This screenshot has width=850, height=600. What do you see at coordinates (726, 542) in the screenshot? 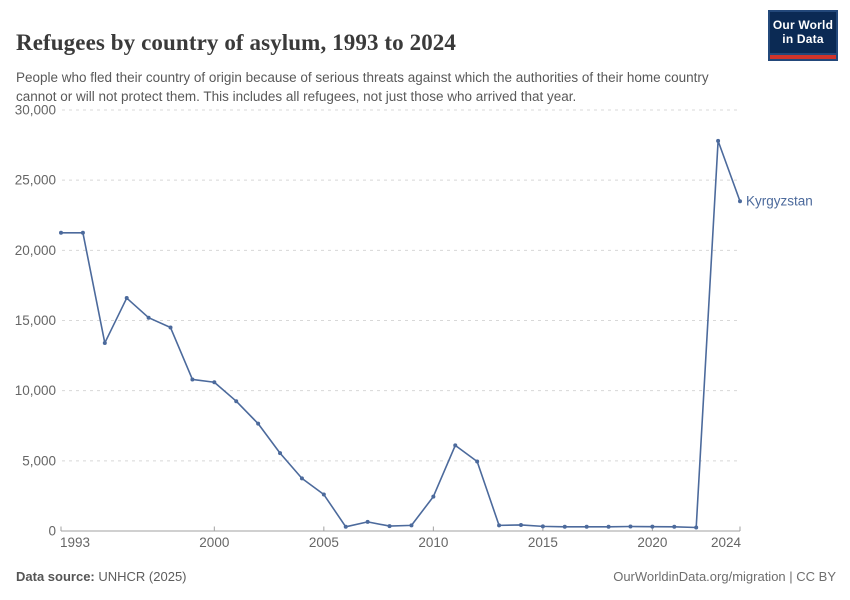
I see `x-axis-tick-label: 2024` at bounding box center [726, 542].